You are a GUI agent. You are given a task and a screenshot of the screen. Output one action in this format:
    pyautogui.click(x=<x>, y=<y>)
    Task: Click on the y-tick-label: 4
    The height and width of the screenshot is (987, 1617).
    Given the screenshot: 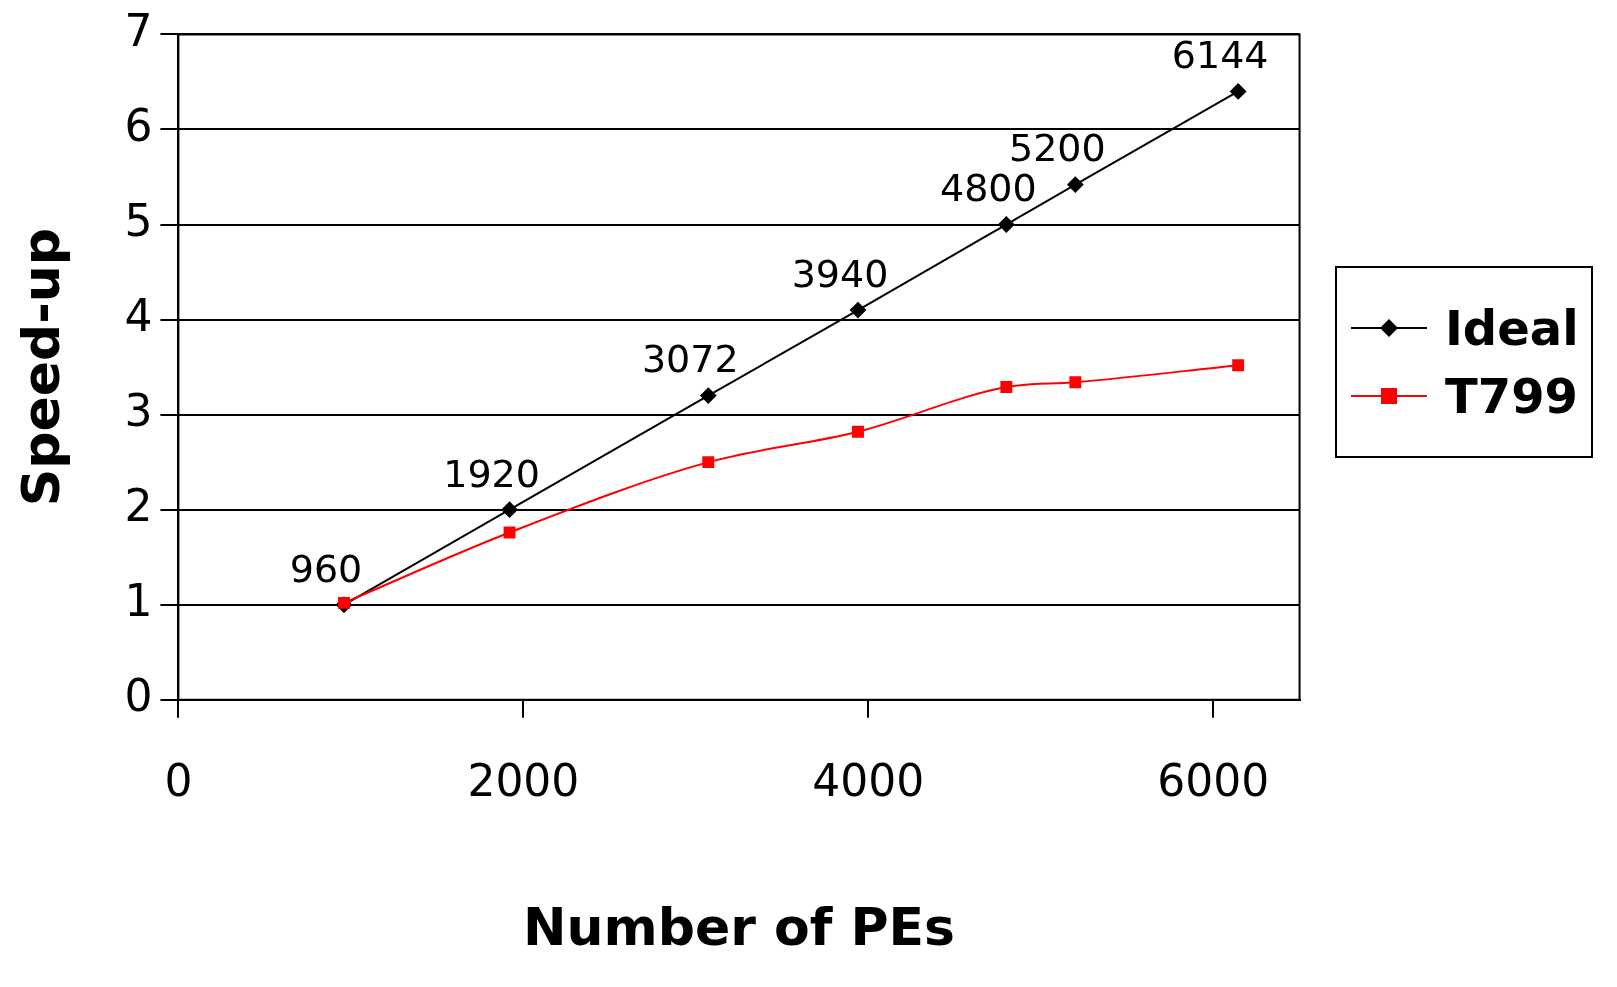 What is the action you would take?
    pyautogui.click(x=138, y=316)
    